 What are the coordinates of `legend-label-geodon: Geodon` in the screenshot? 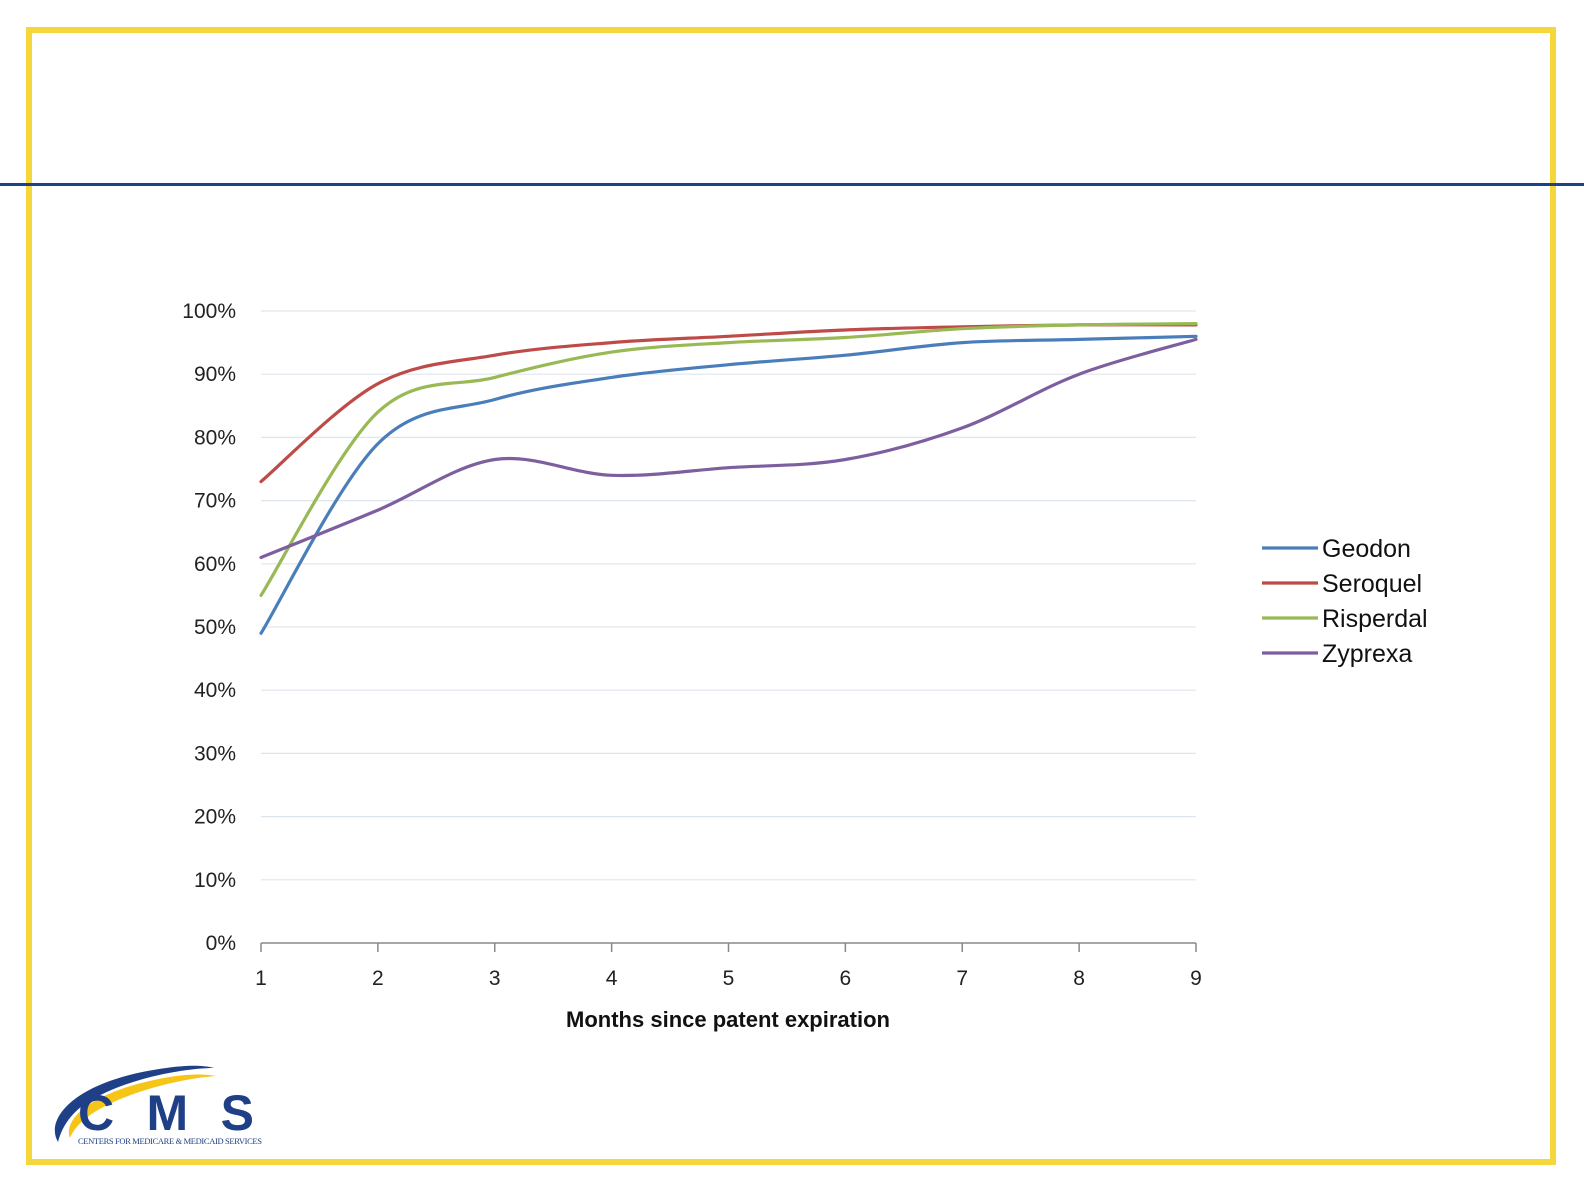 It's located at (1366, 549).